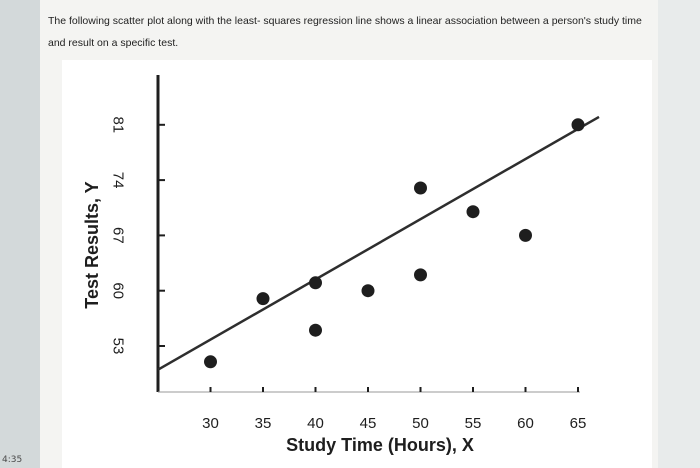 The width and height of the screenshot is (700, 468). What do you see at coordinates (473, 423) in the screenshot?
I see `x-tick-label: 55` at bounding box center [473, 423].